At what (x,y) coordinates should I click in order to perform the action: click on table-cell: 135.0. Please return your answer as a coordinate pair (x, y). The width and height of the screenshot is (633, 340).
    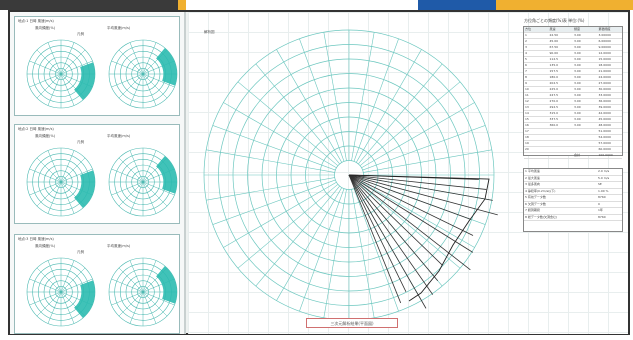
    Looking at the image, I should click on (554, 65).